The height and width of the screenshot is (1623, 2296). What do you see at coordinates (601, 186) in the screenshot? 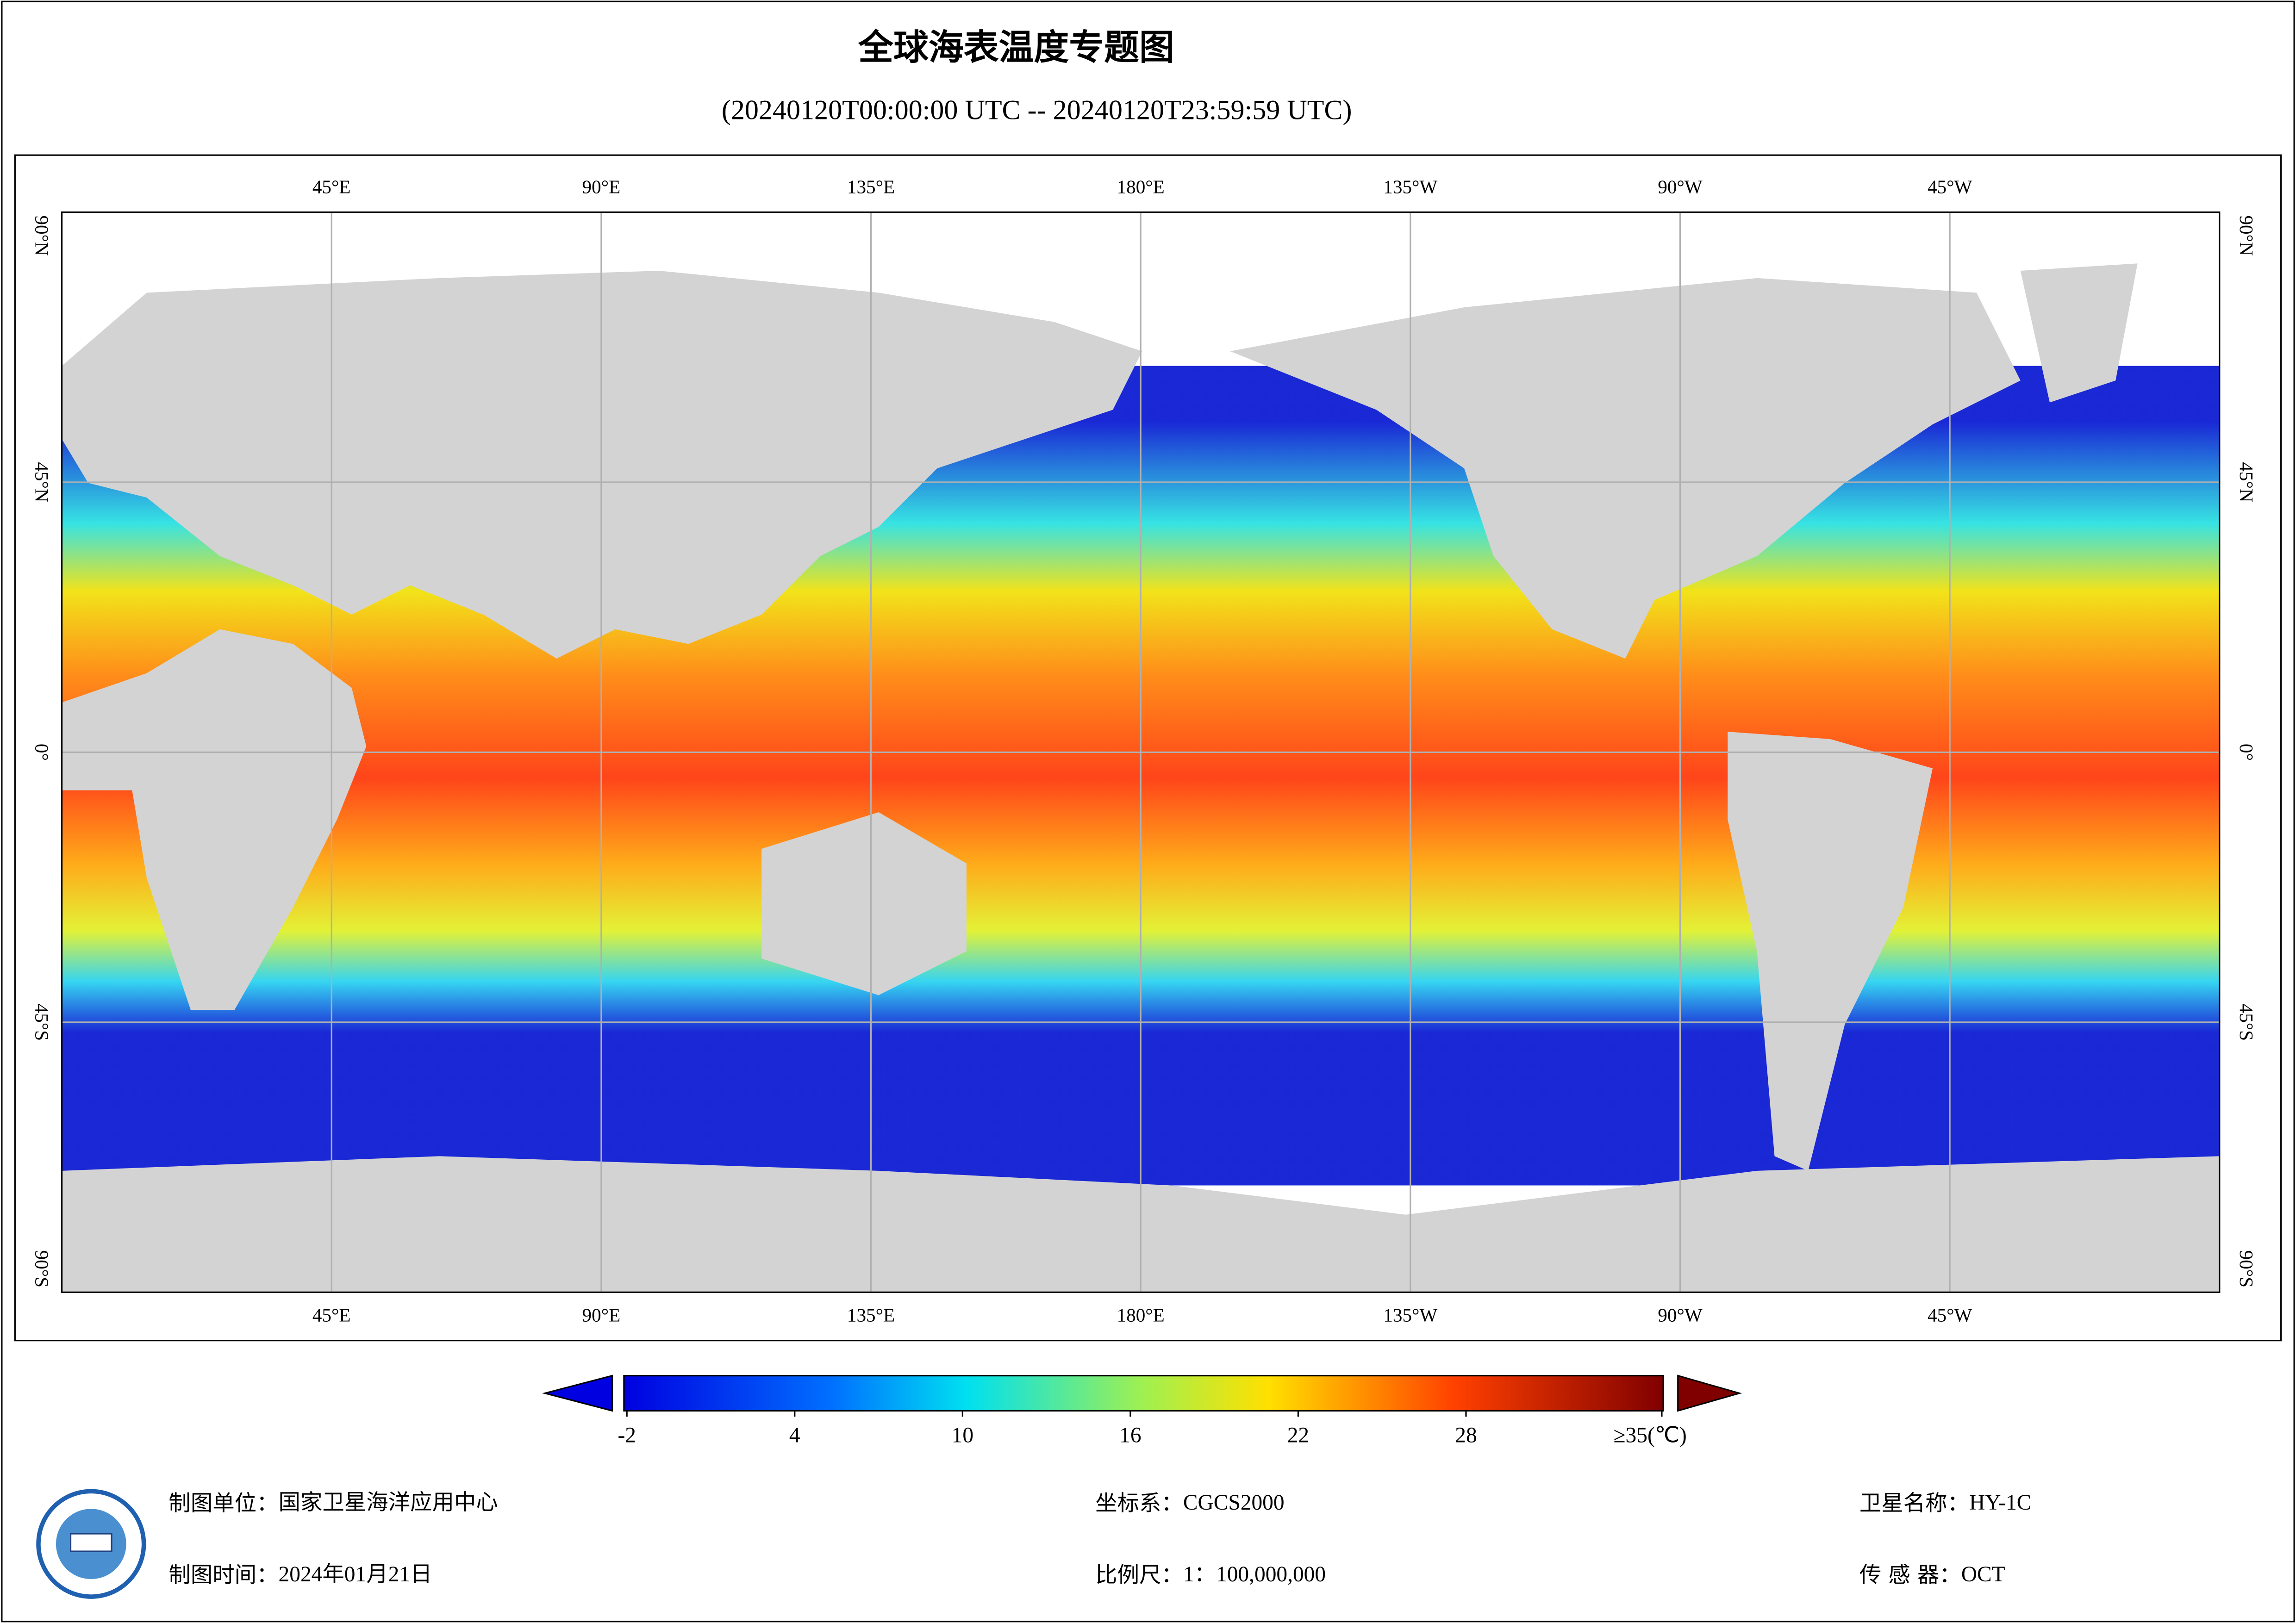
I see `lon-label-top: 90°E` at bounding box center [601, 186].